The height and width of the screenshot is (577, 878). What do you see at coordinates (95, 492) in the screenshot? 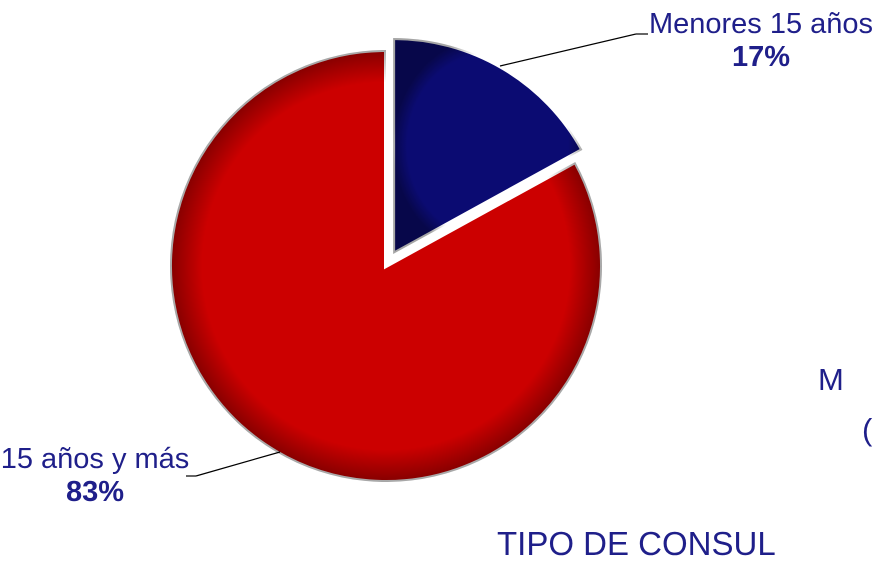
I see `value-label: 83%` at bounding box center [95, 492].